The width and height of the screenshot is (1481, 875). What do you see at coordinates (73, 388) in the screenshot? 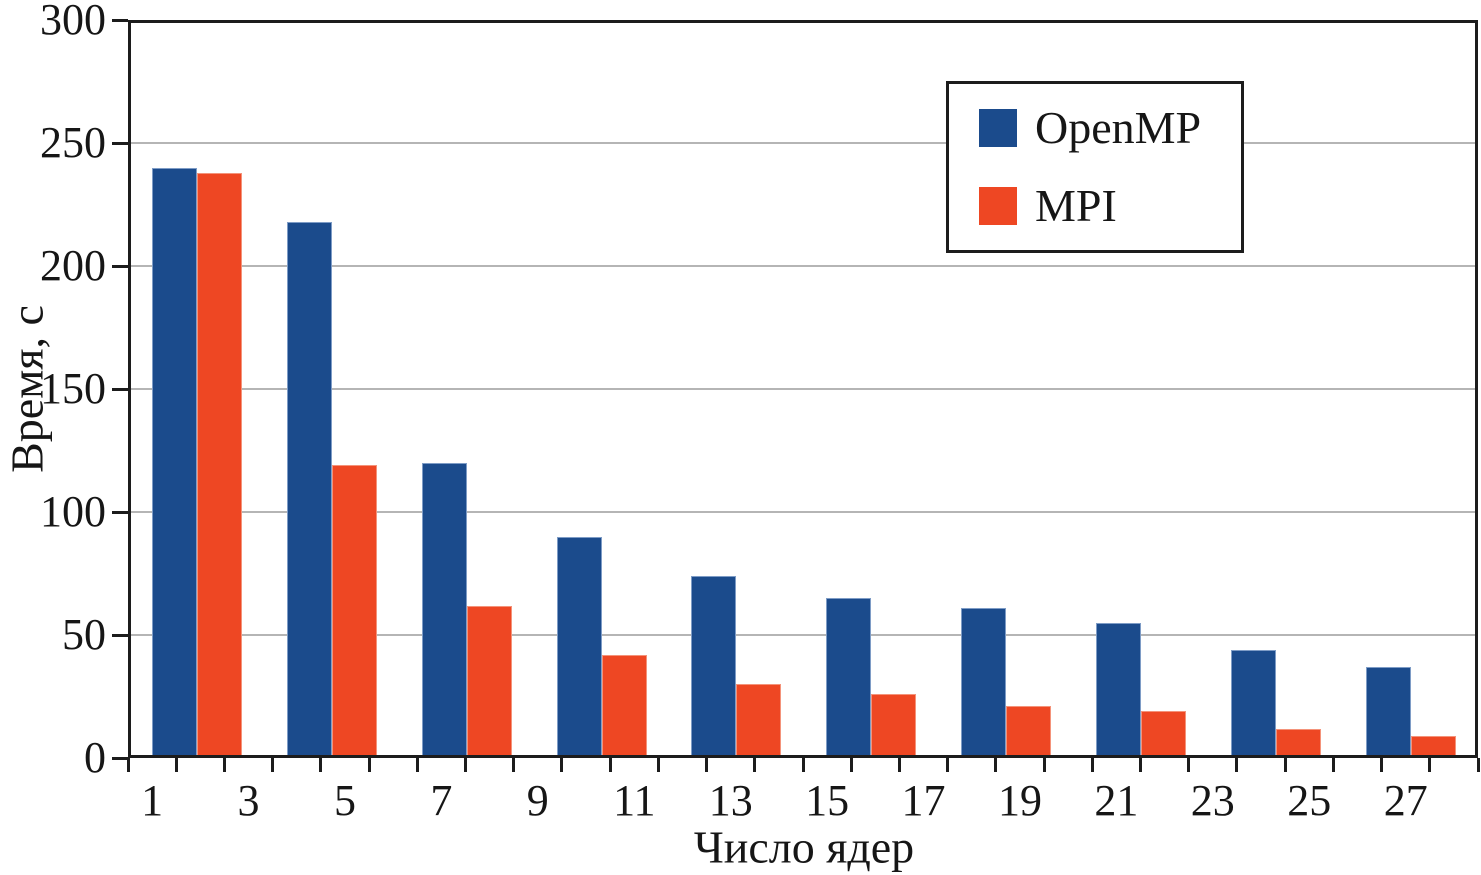
I see `y-tick-label-150: 150` at bounding box center [73, 388].